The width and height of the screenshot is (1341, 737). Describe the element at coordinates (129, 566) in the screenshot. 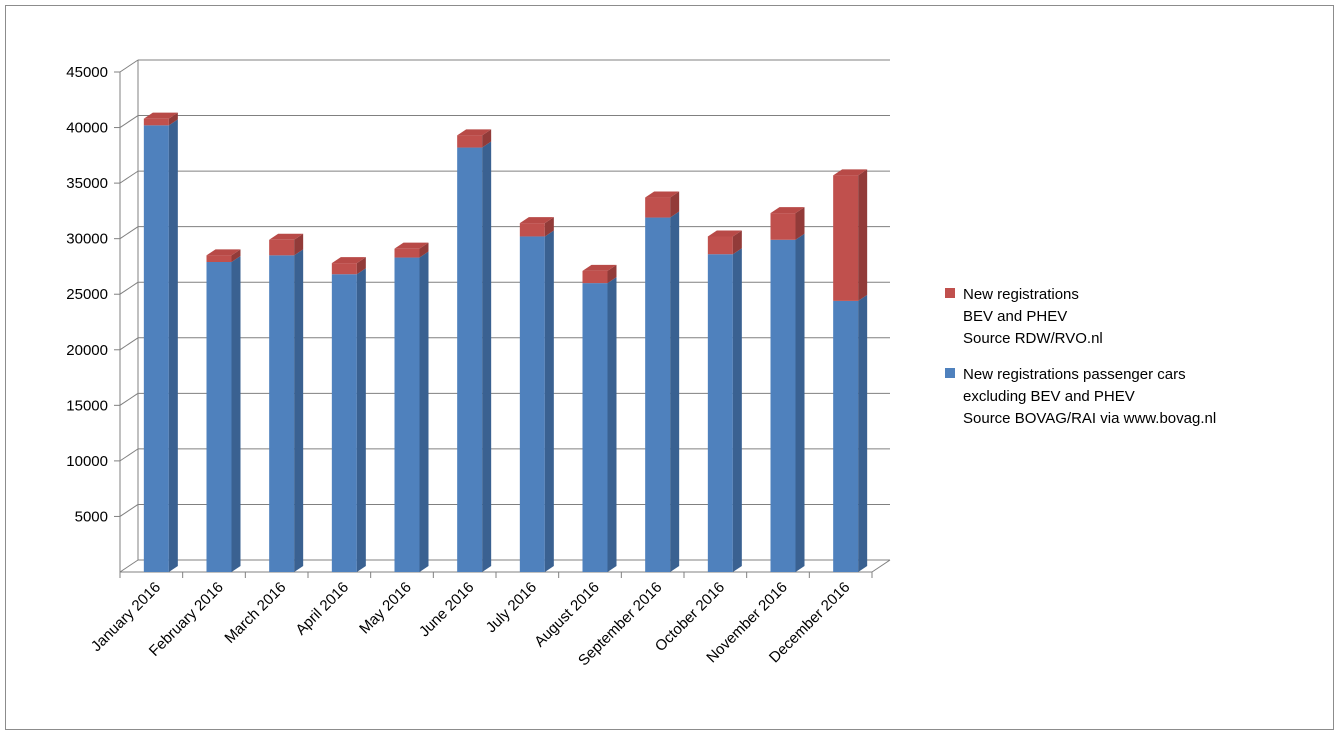

I see `floor-edge-left` at that location.